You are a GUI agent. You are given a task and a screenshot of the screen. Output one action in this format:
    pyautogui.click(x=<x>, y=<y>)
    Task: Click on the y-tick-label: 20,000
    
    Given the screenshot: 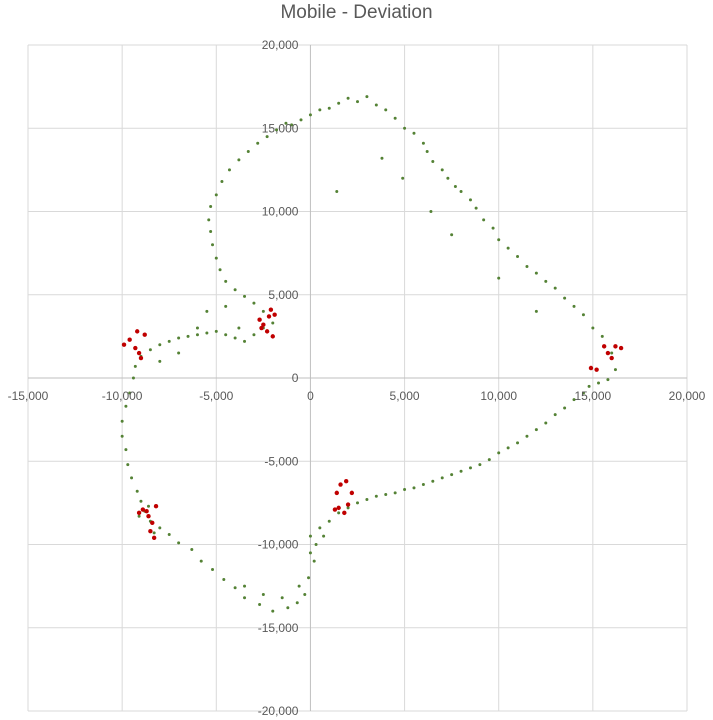 What is the action you would take?
    pyautogui.click(x=280, y=45)
    